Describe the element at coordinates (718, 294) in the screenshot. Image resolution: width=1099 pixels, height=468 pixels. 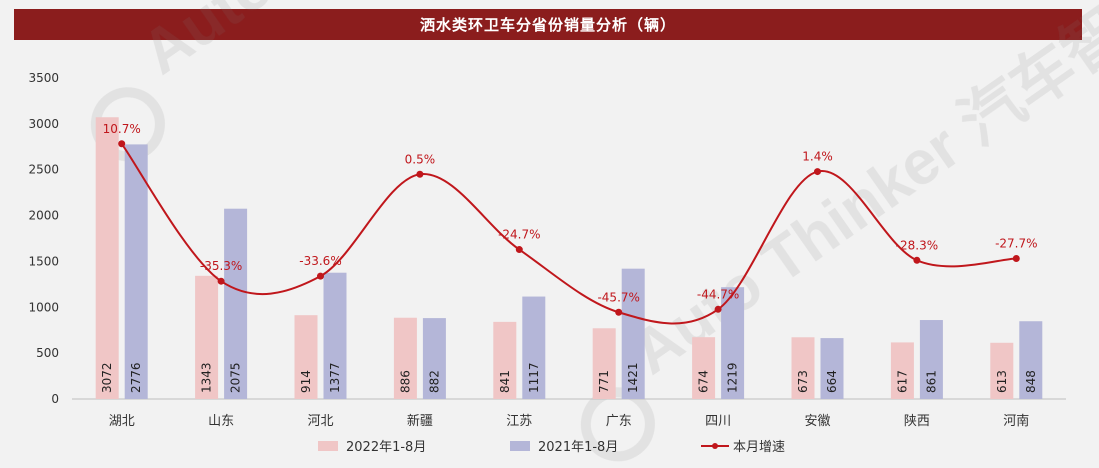
I see `growth-label: -44.7%` at that location.